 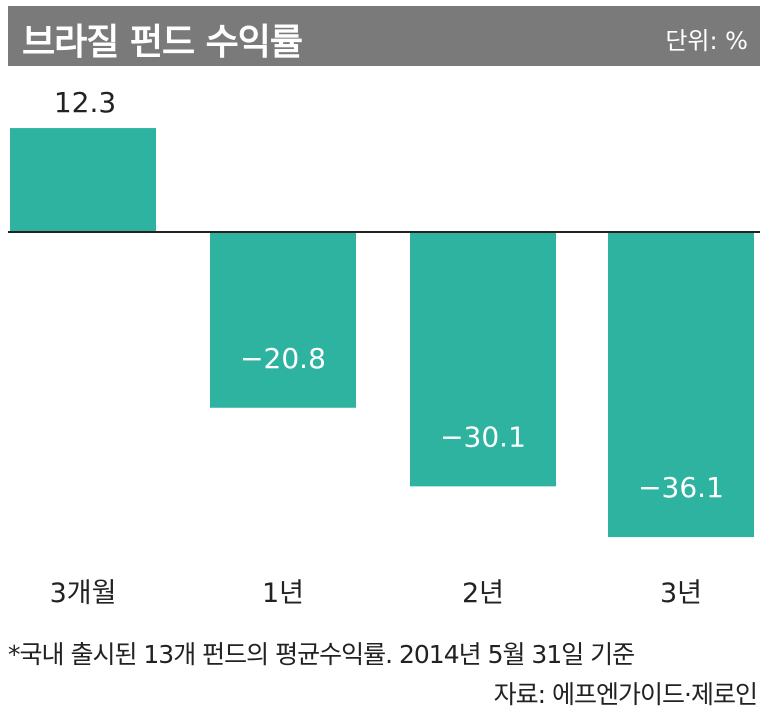 I want to click on value-label-2: −20.8, so click(x=283, y=358).